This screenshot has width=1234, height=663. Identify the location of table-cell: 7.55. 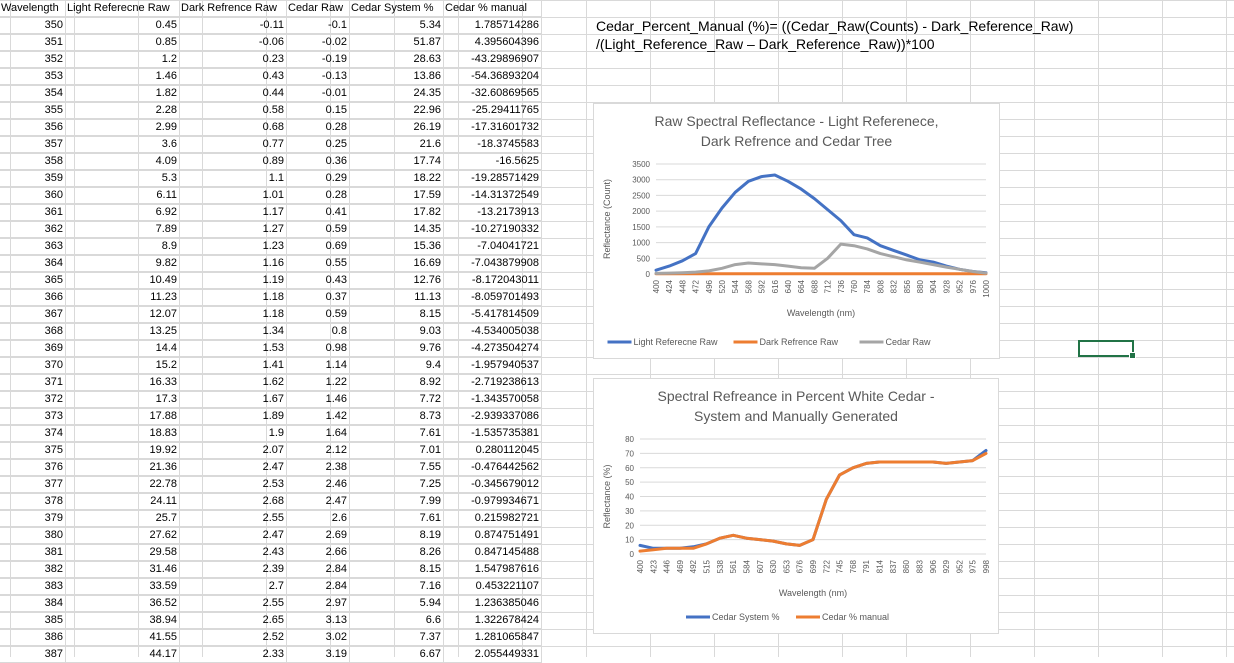
(397, 467).